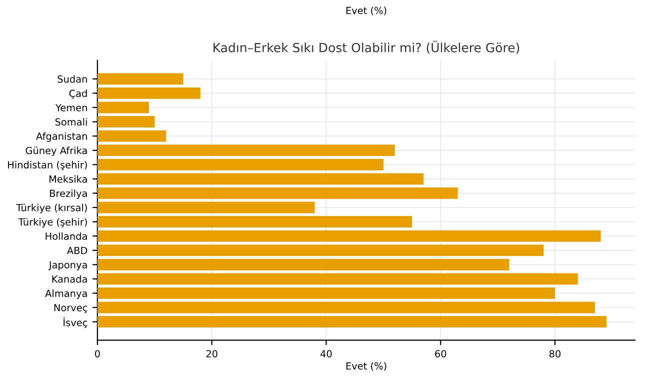 This screenshot has width=672, height=378. What do you see at coordinates (78, 94) in the screenshot?
I see `y-tick-label: Çad` at bounding box center [78, 94].